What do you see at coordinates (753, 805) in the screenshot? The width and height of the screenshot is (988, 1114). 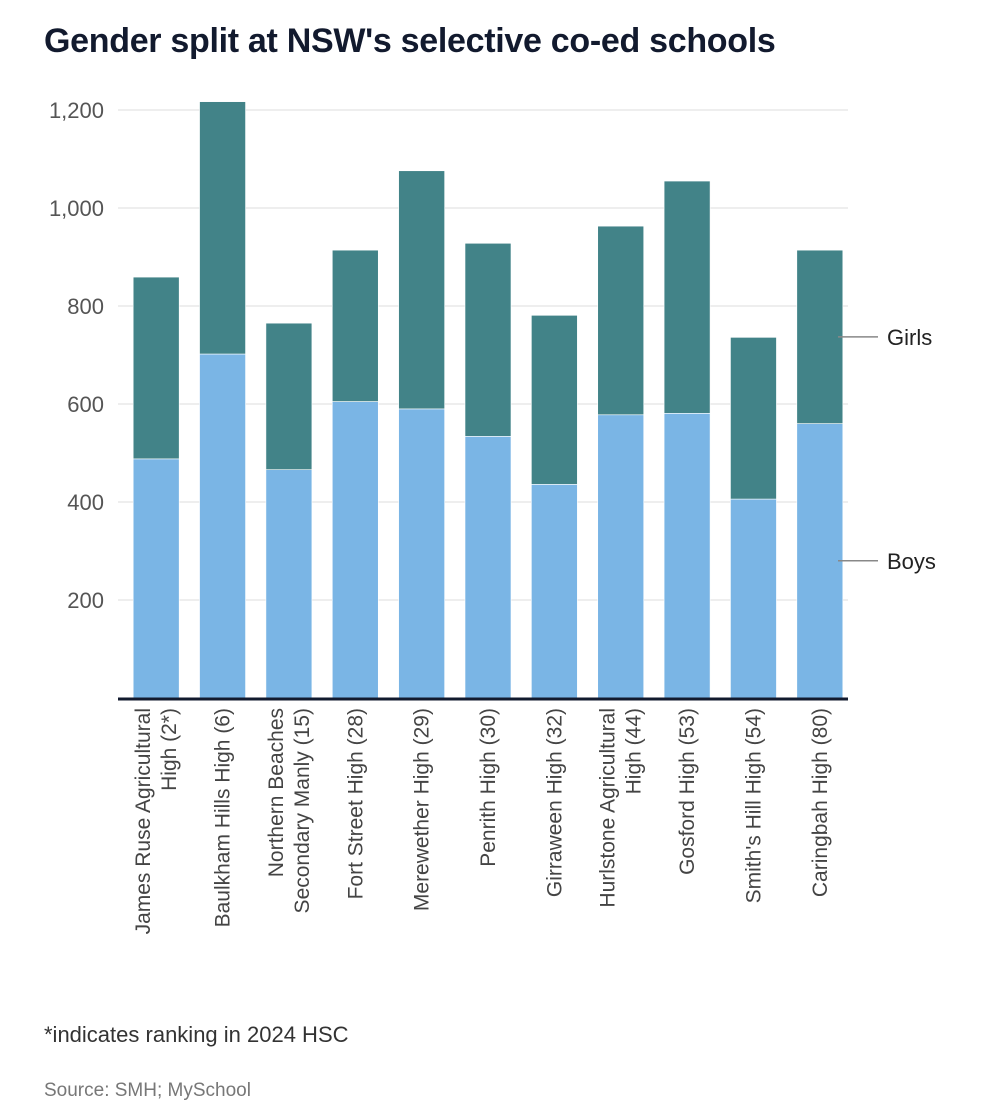 I see `x-category-label: Smith's Hill High (54)` at bounding box center [753, 805].